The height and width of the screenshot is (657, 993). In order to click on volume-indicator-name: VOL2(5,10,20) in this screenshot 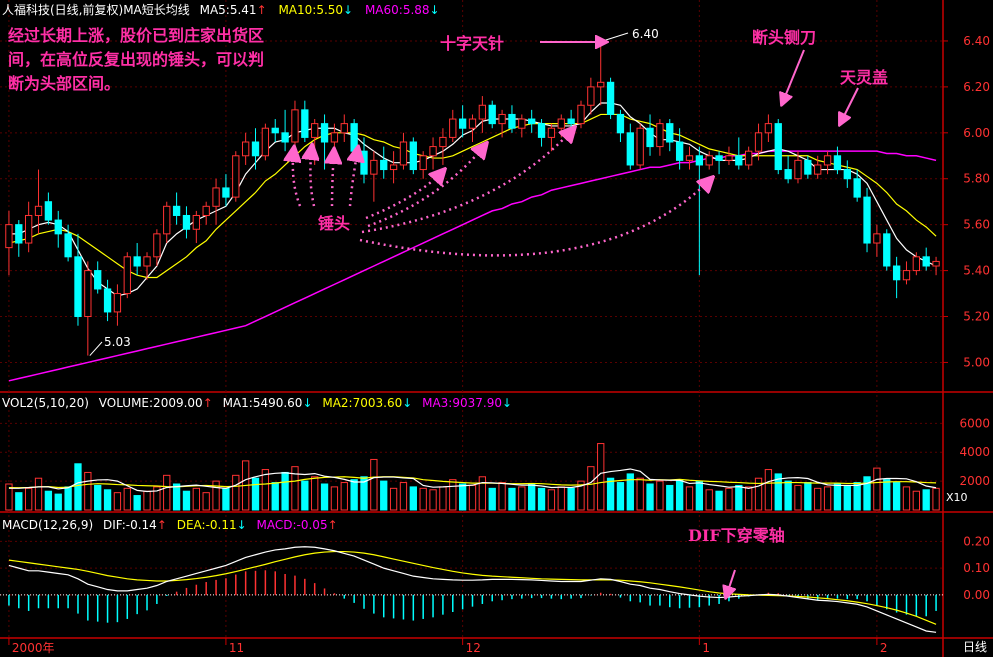, I will do `click(45, 403)`.